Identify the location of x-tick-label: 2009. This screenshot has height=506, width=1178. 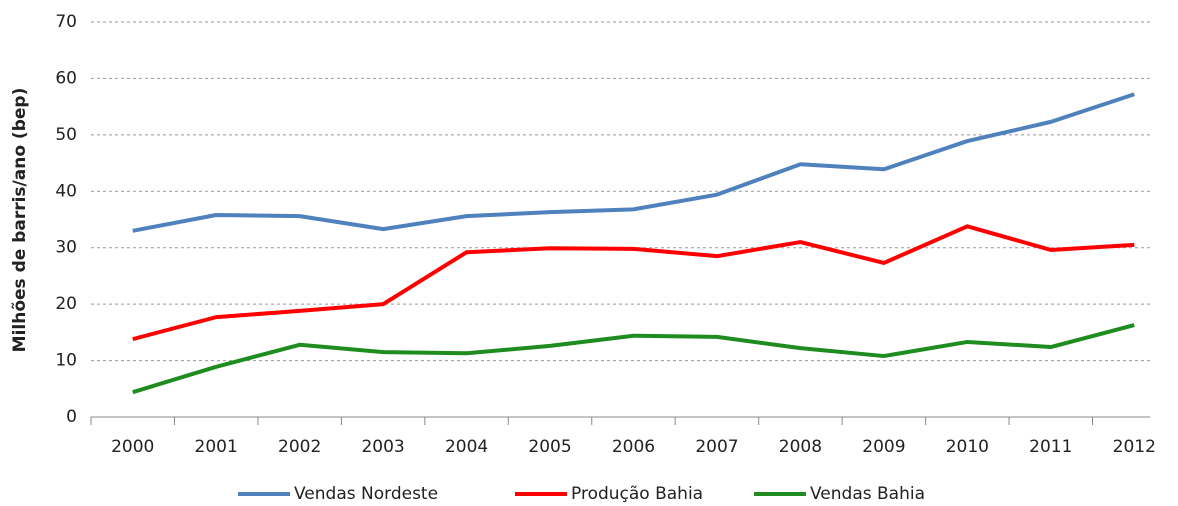
(883, 447).